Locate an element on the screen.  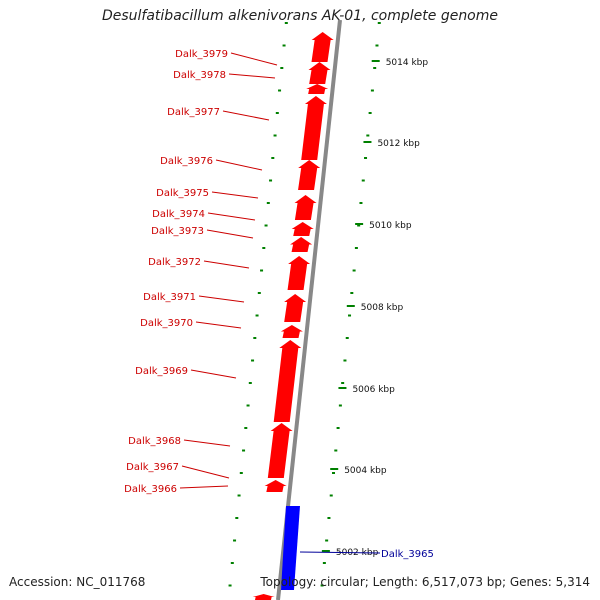
gene-label: Dalk_3977 is located at coordinates (193, 112).